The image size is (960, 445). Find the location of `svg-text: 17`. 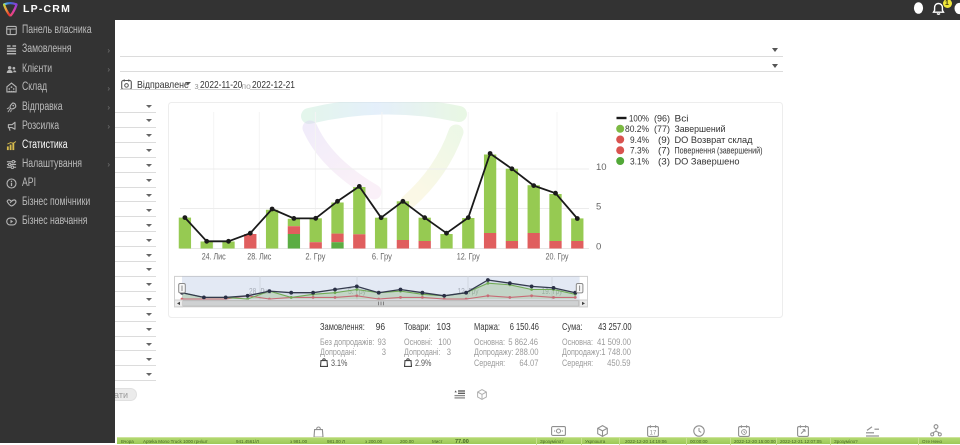

svg-text: 17 is located at coordinates (653, 433).